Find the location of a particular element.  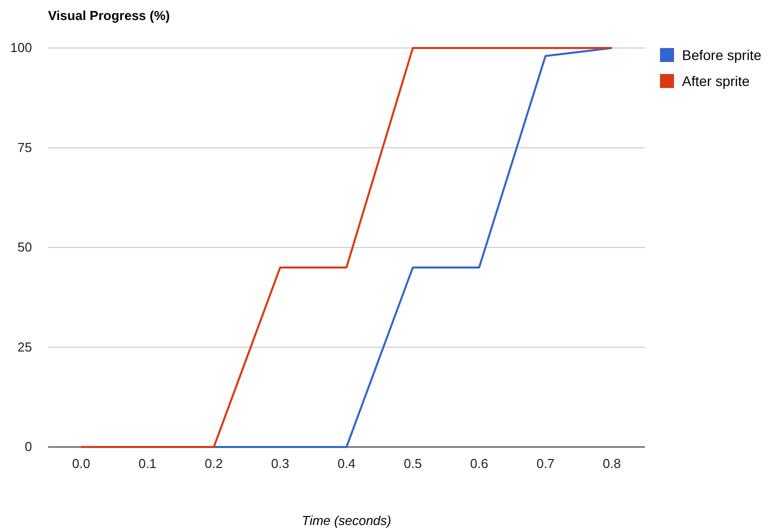

legend-label: Before sprite is located at coordinates (722, 55).